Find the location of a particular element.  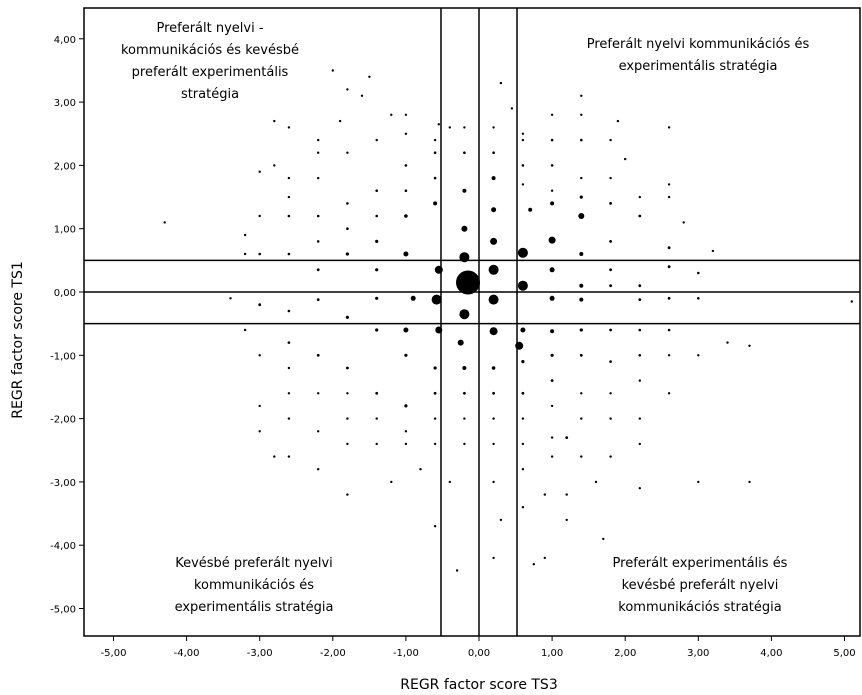

quadrant-label-line: experimentális stratégia is located at coordinates (698, 66).